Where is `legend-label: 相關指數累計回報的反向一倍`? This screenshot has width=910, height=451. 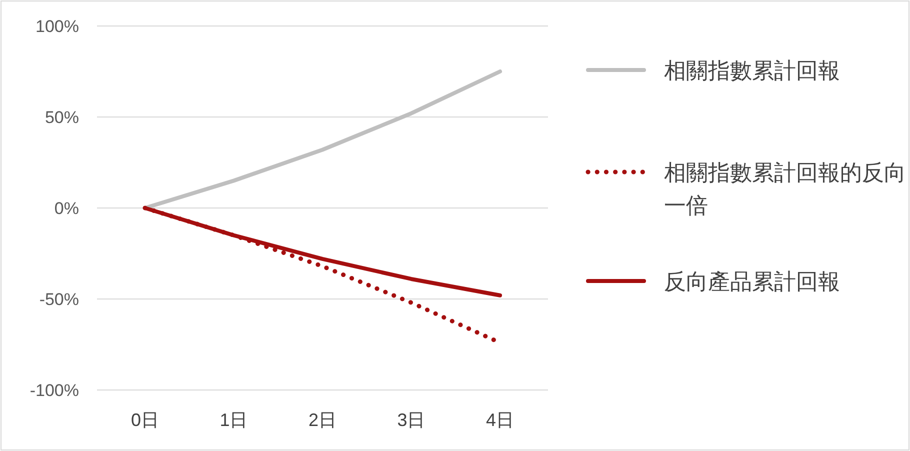 legend-label: 相關指數累計回報的反向一倍 is located at coordinates (785, 189).